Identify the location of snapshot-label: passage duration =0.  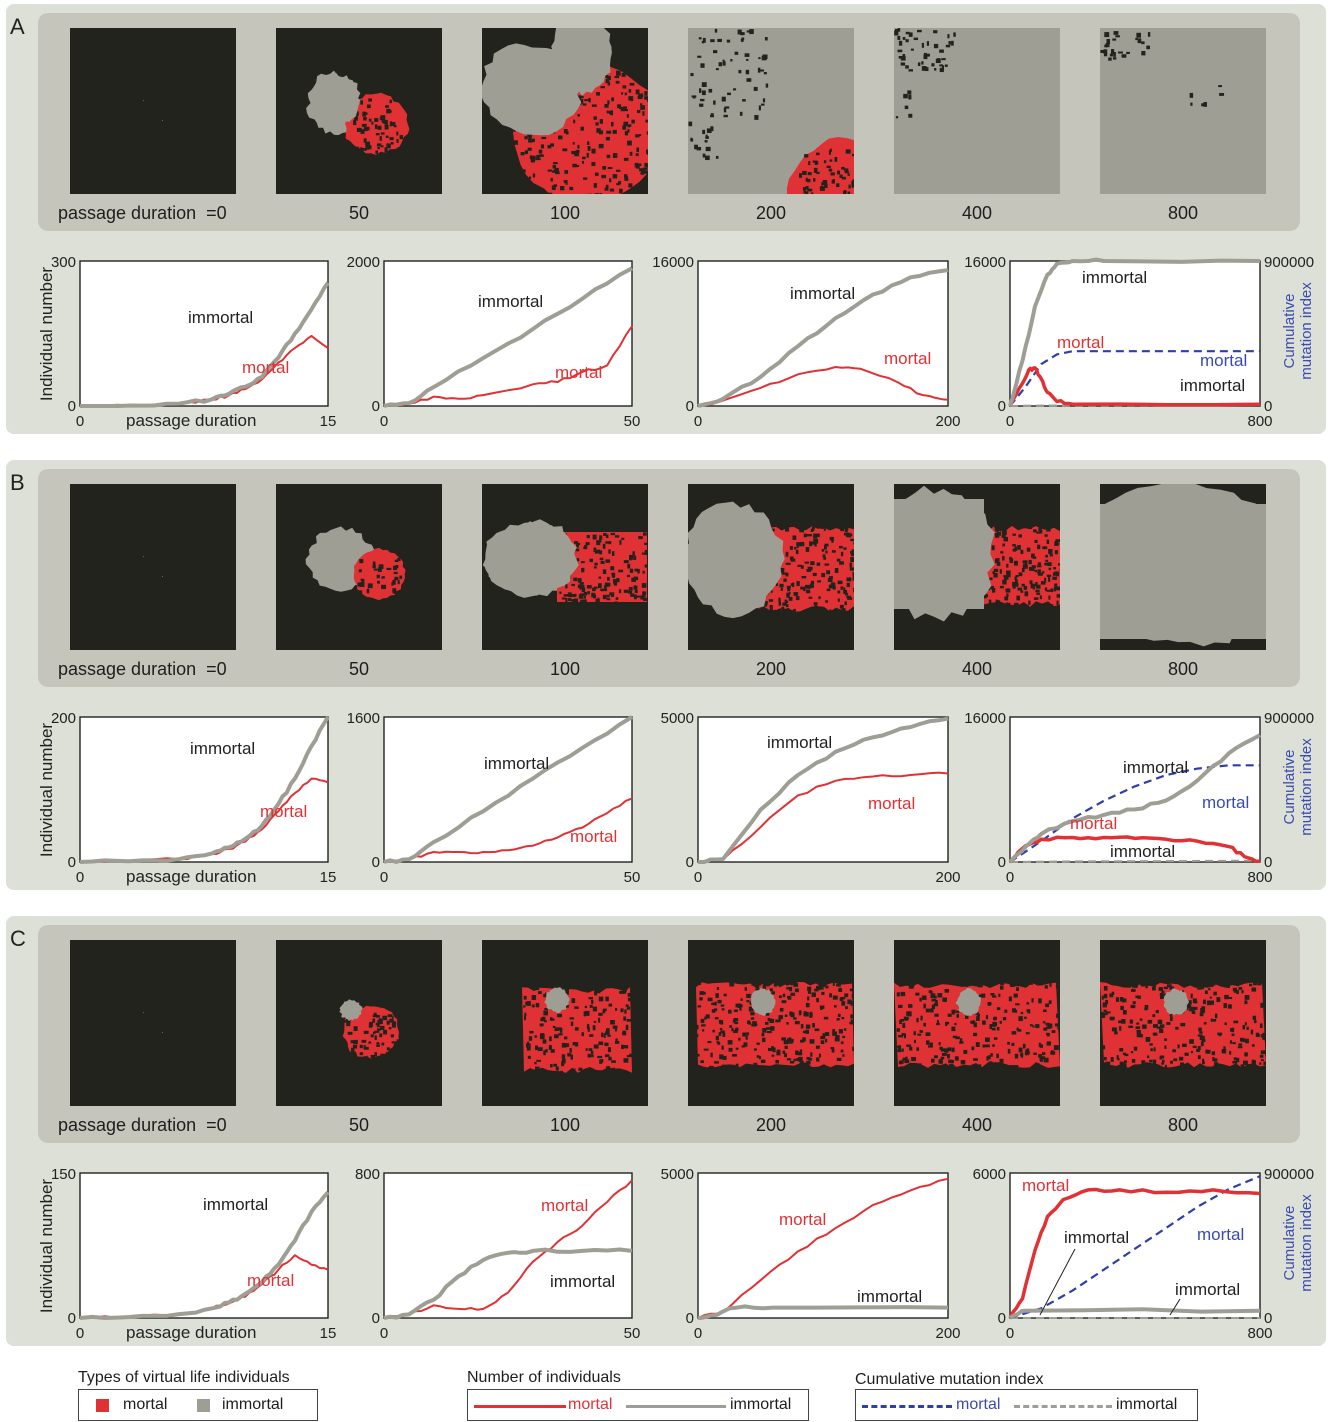
(142, 213).